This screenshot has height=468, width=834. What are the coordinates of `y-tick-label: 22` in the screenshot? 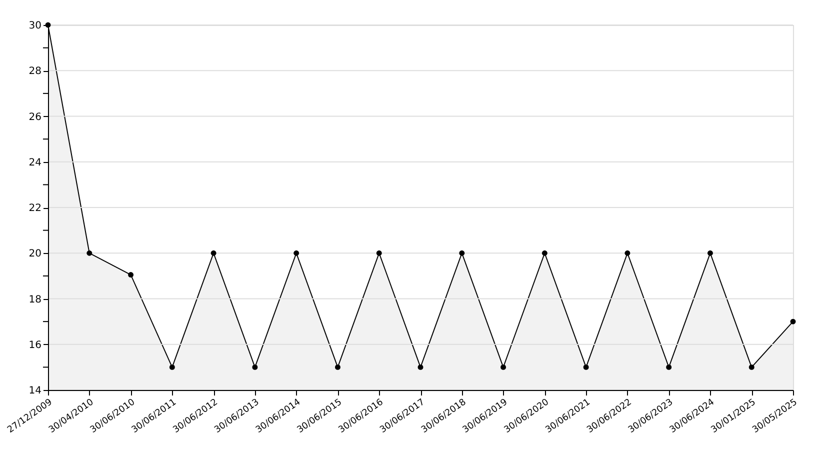 It's located at (35, 208).